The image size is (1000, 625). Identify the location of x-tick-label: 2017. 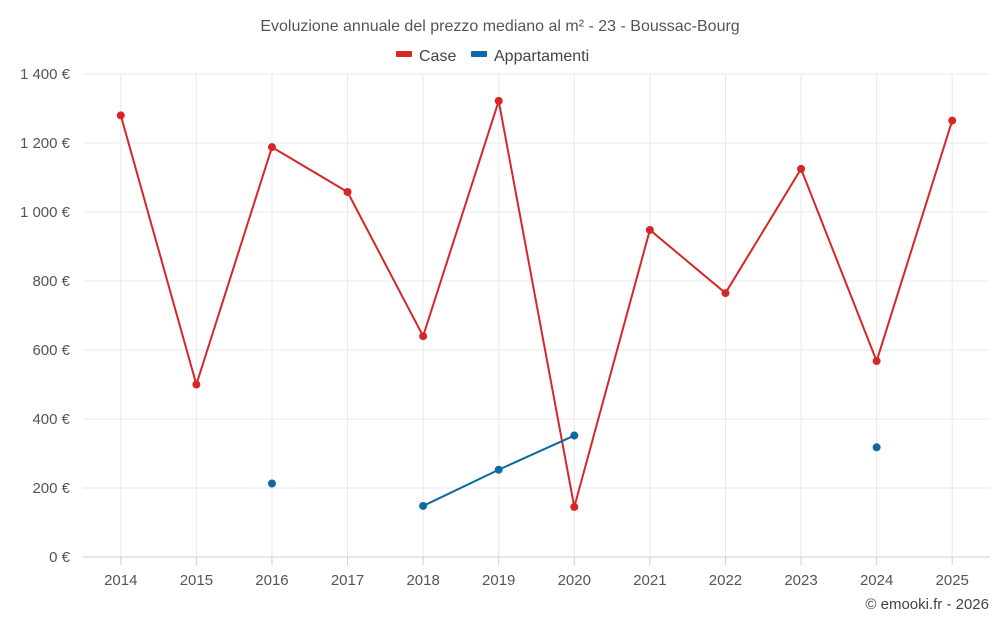
(347, 580).